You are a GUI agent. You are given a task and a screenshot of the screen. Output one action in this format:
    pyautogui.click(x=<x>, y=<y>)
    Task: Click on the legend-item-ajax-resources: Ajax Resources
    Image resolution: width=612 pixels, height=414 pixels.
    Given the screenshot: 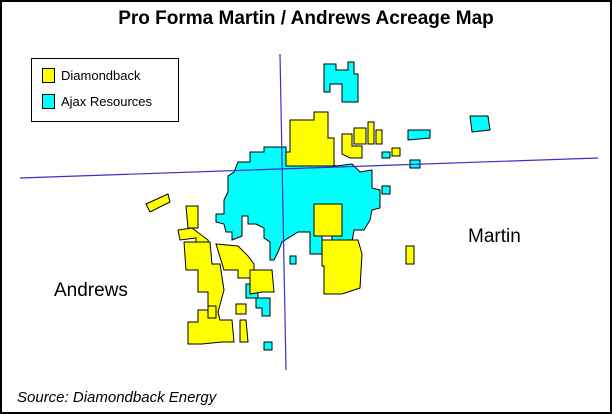 What is the action you would take?
    pyautogui.click(x=97, y=101)
    